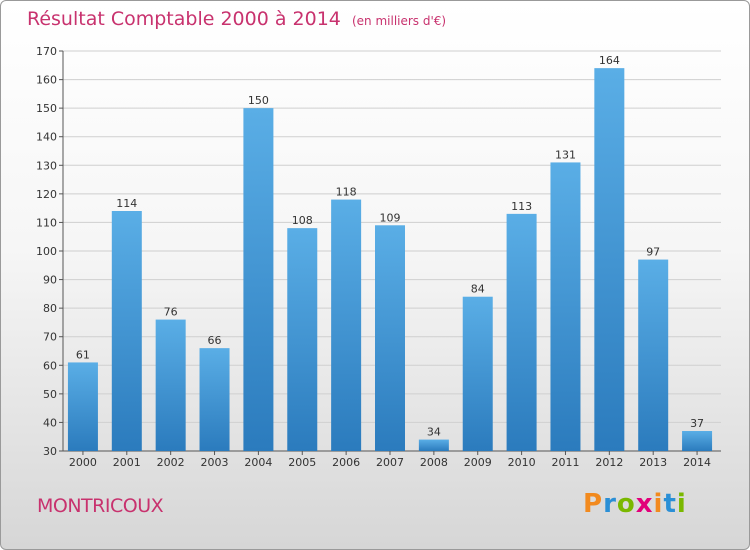  I want to click on data-label-2011: 131, so click(565, 154).